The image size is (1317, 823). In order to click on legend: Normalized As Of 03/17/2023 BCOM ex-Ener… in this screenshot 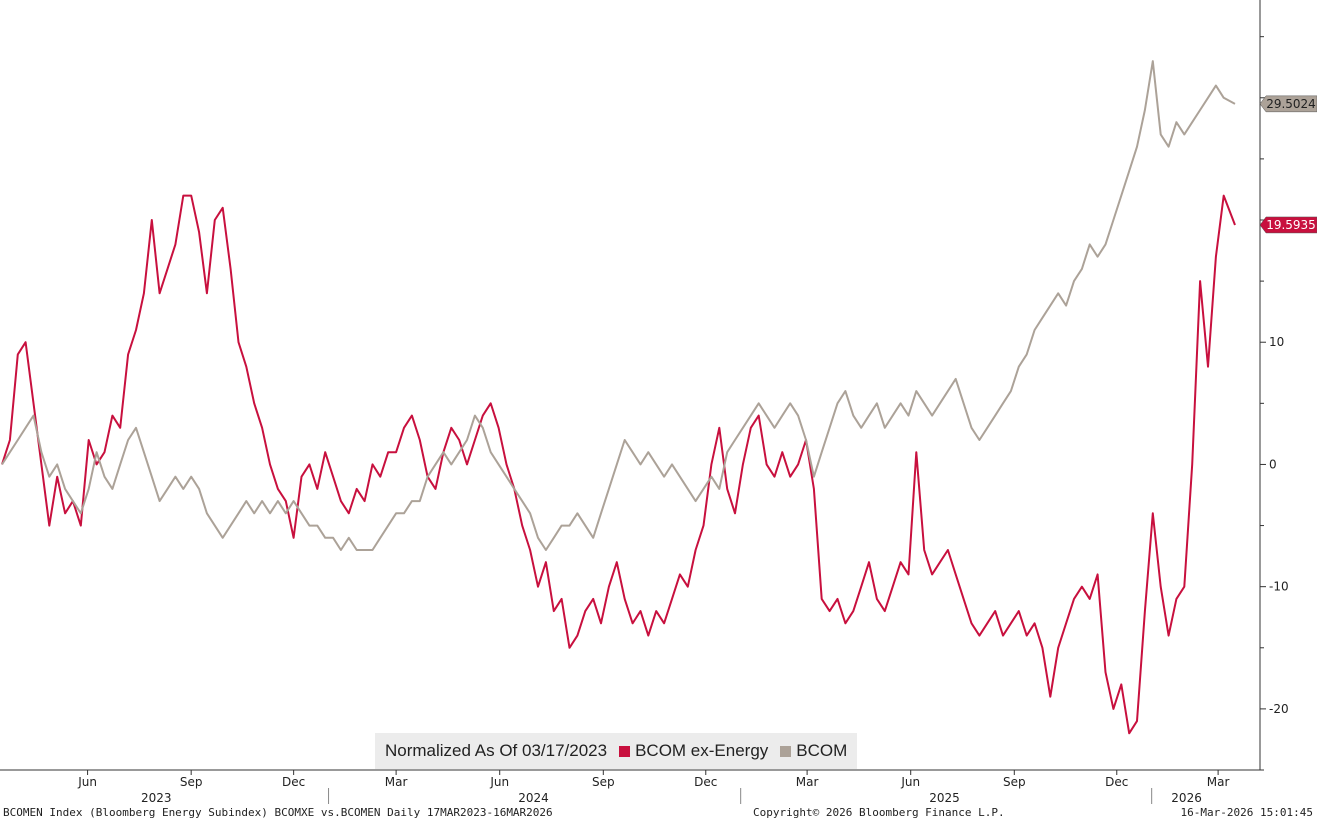, I will do `click(616, 751)`.